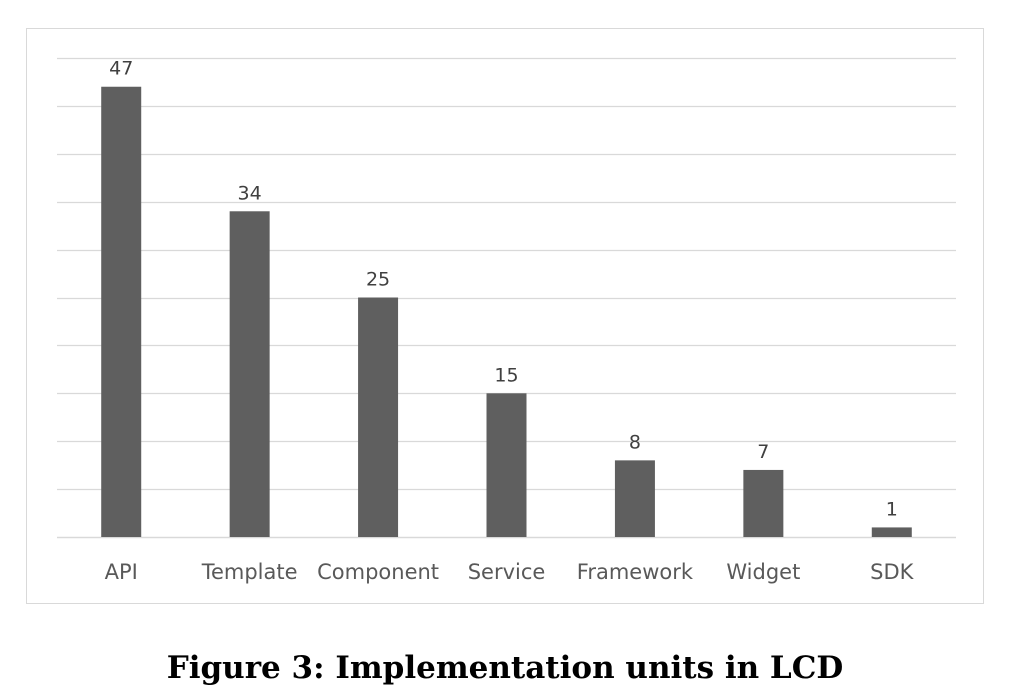  Describe the element at coordinates (249, 374) in the screenshot. I see `bar-template` at that location.